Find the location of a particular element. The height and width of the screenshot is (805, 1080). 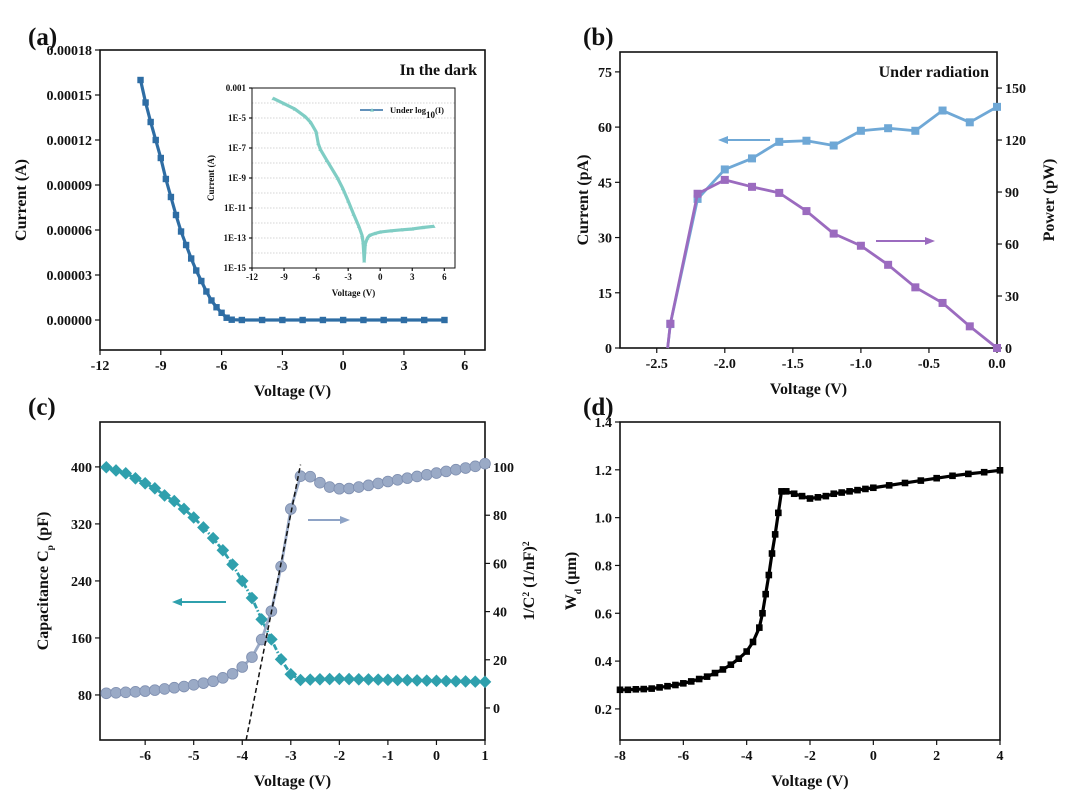

y-tick-label: 45 is located at coordinates (605, 183).